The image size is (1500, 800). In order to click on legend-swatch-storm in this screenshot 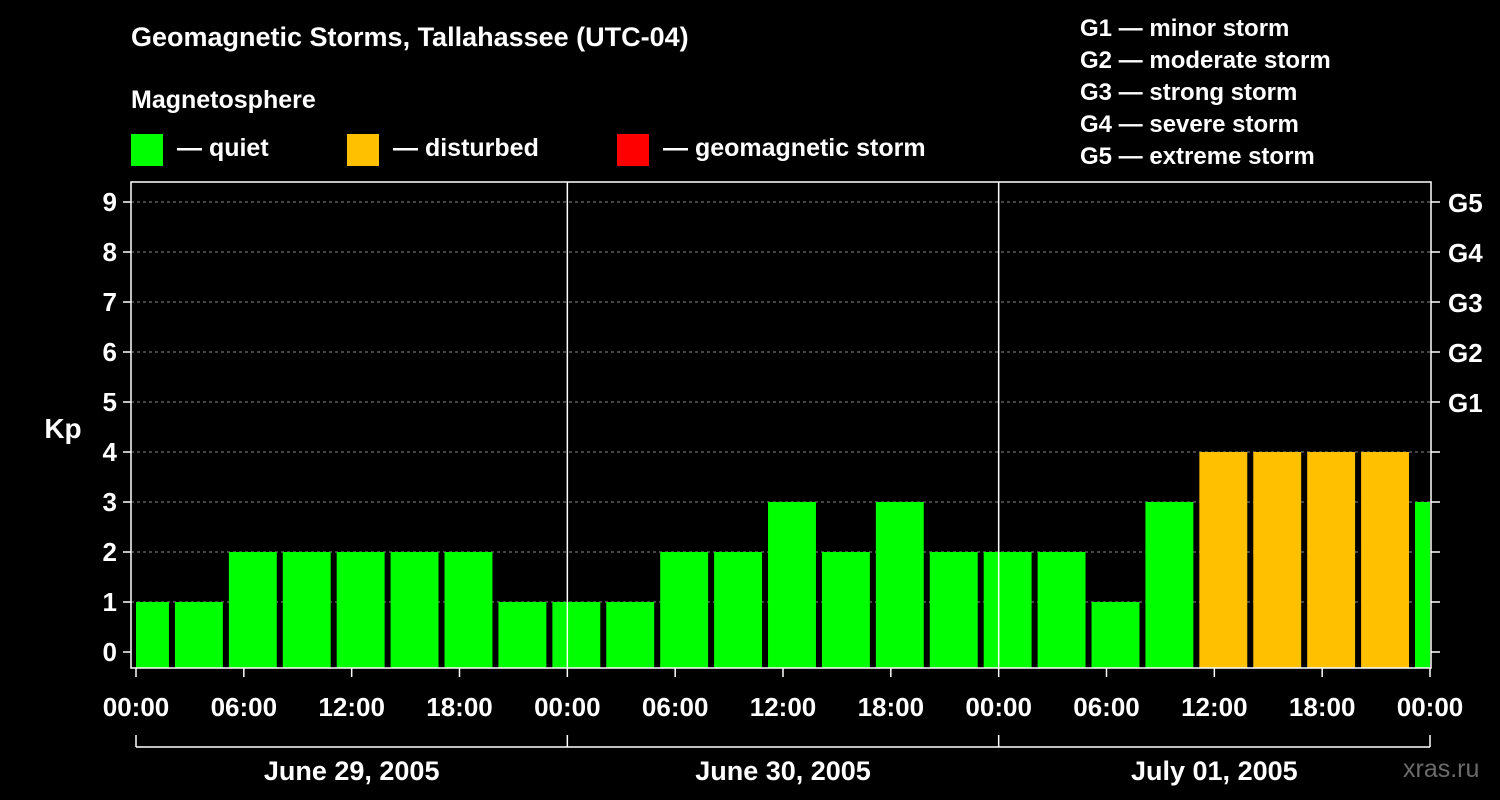, I will do `click(633, 150)`.